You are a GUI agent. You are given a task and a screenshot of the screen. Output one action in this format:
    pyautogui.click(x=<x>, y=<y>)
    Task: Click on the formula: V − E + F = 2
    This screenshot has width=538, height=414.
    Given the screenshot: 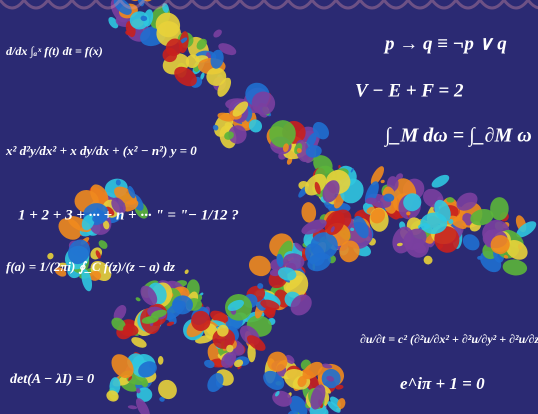 What is the action you would take?
    pyautogui.click(x=409, y=90)
    